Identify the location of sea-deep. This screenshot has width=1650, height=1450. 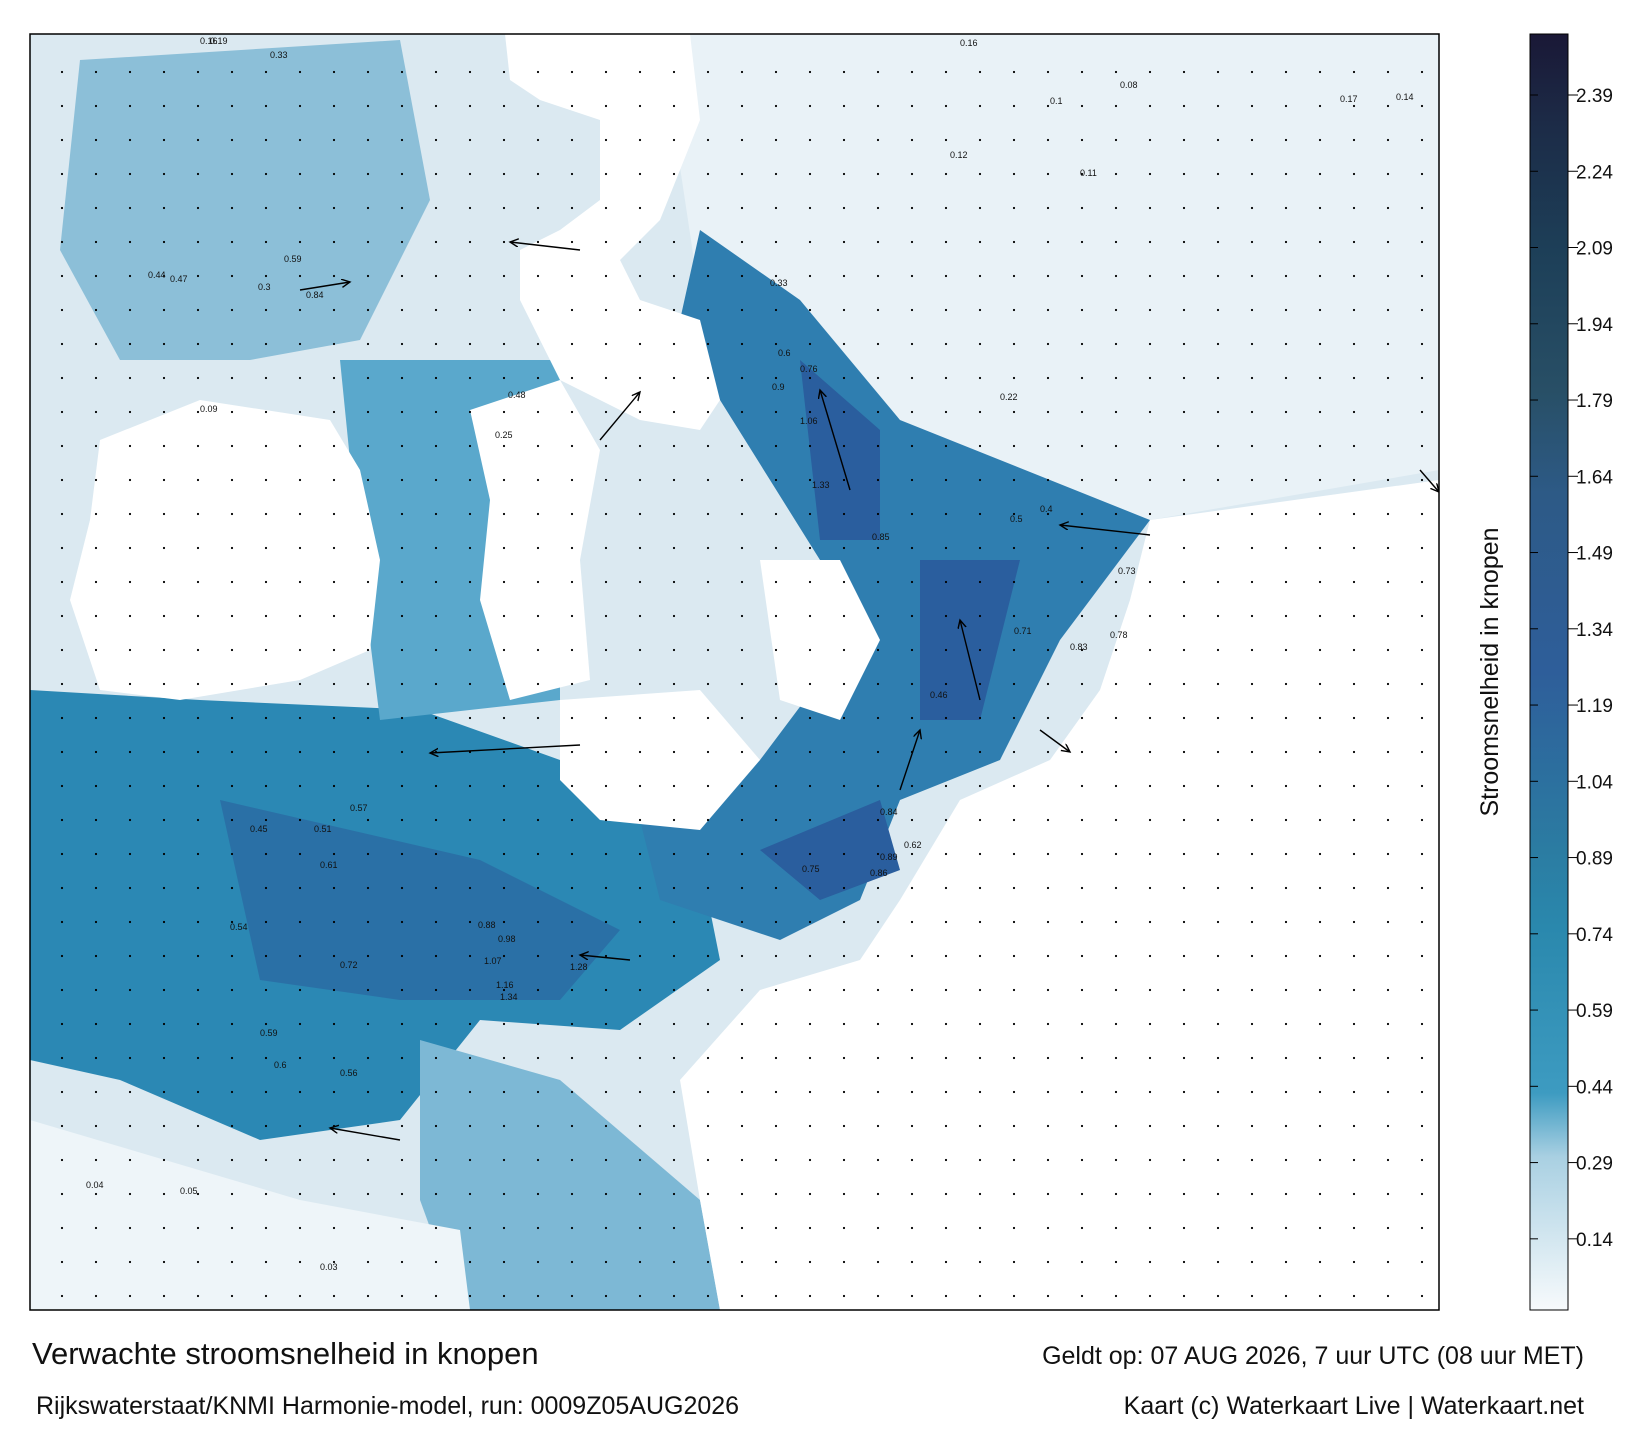
(420, 900).